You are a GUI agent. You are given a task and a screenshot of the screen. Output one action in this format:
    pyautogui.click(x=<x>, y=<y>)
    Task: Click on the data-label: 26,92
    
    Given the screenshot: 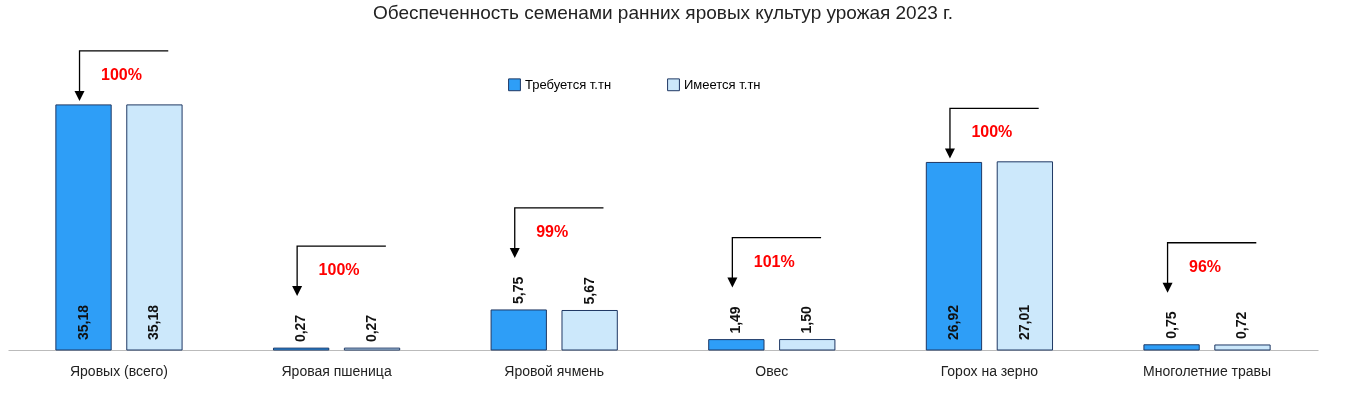 What is the action you would take?
    pyautogui.click(x=952, y=322)
    